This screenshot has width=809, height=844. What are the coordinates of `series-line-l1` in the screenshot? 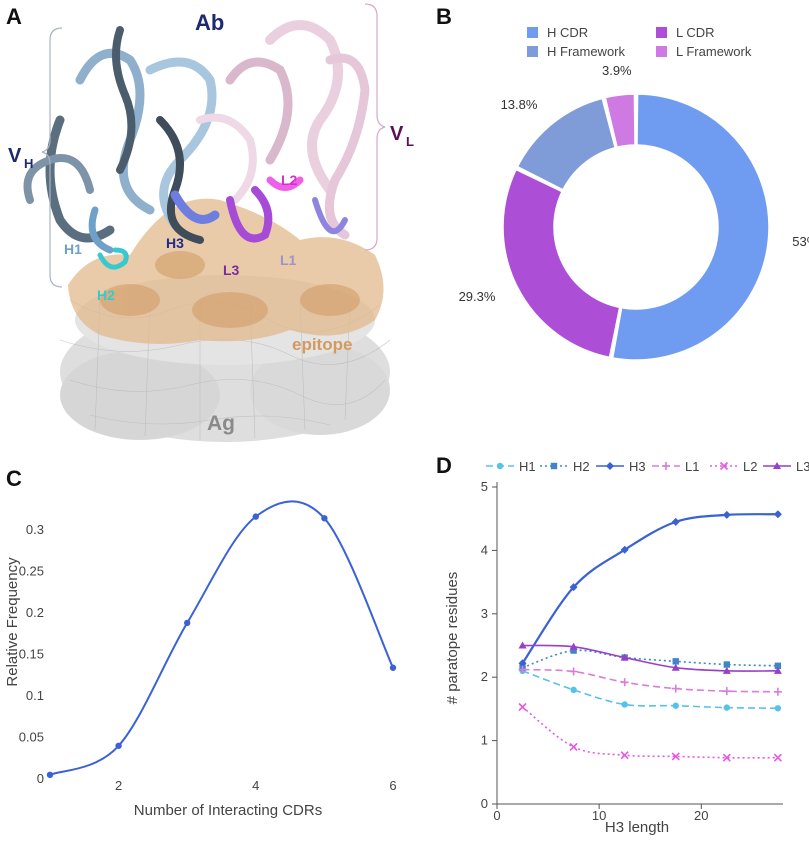 It's located at (650, 680).